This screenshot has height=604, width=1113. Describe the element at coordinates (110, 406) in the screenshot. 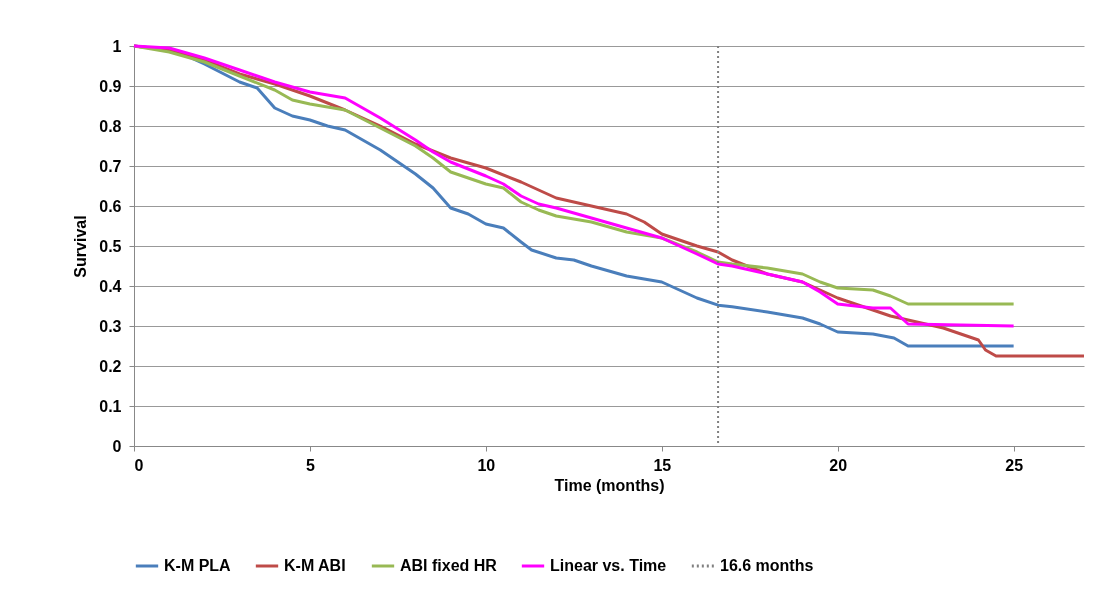

I see `y-tick-label: 0.1` at that location.